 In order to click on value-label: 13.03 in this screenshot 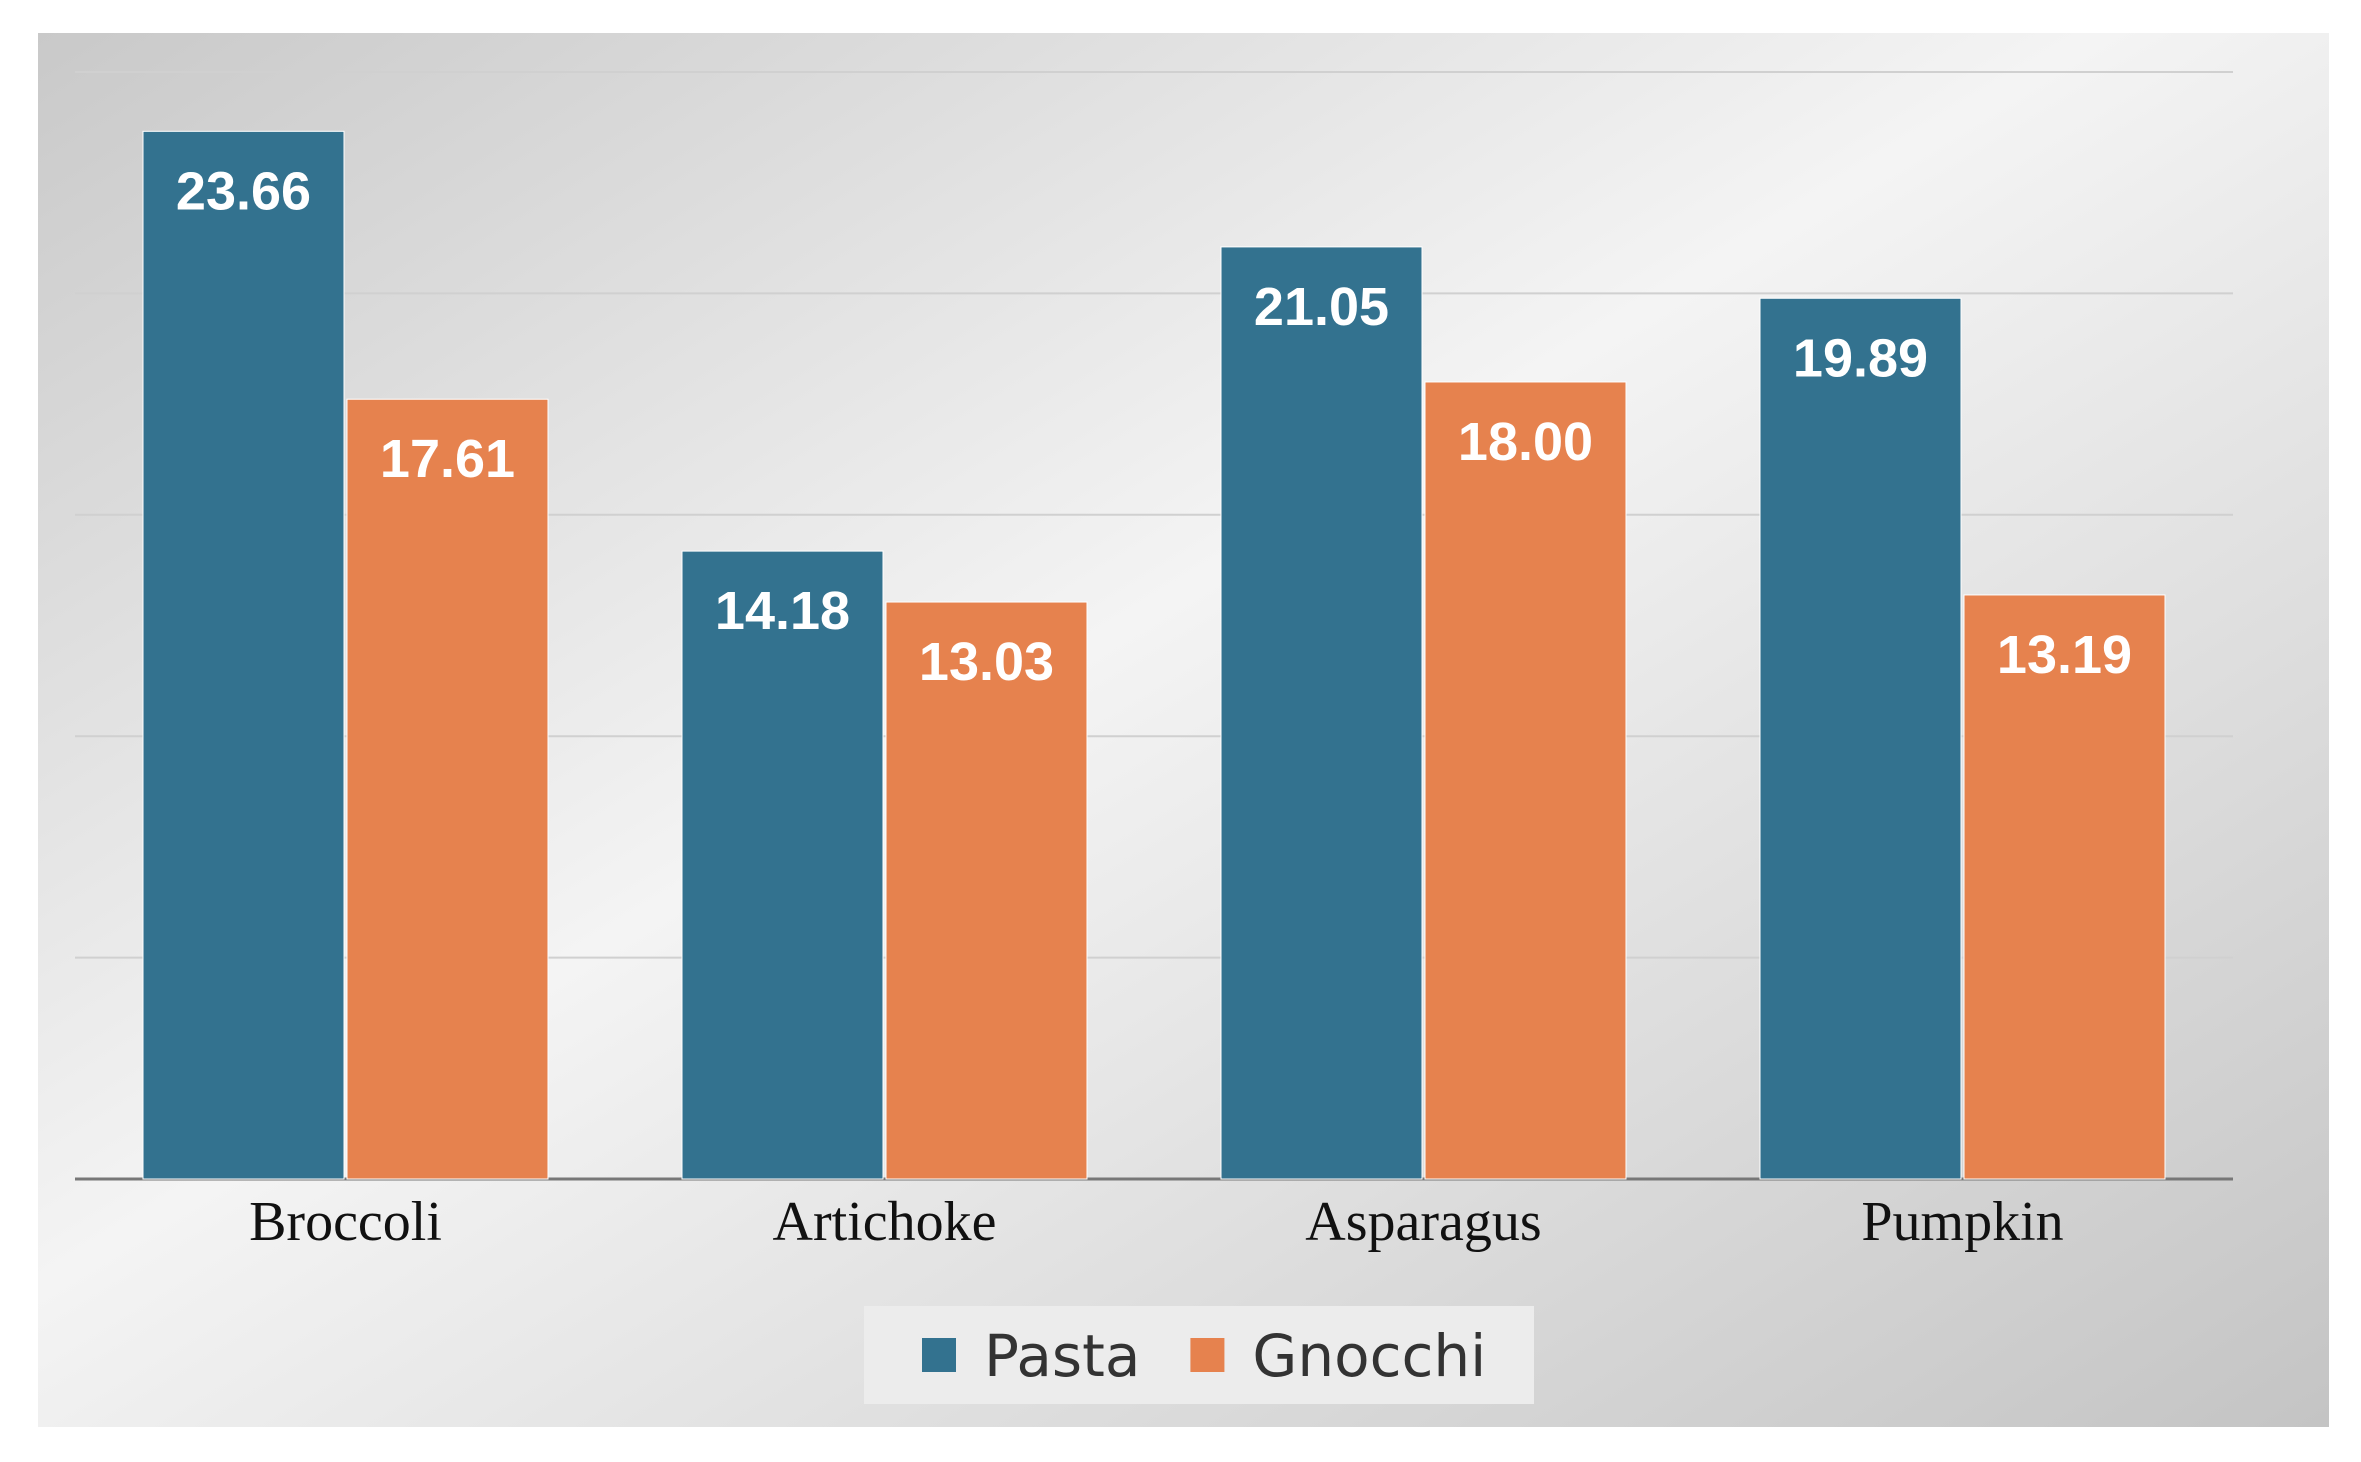, I will do `click(986, 662)`.